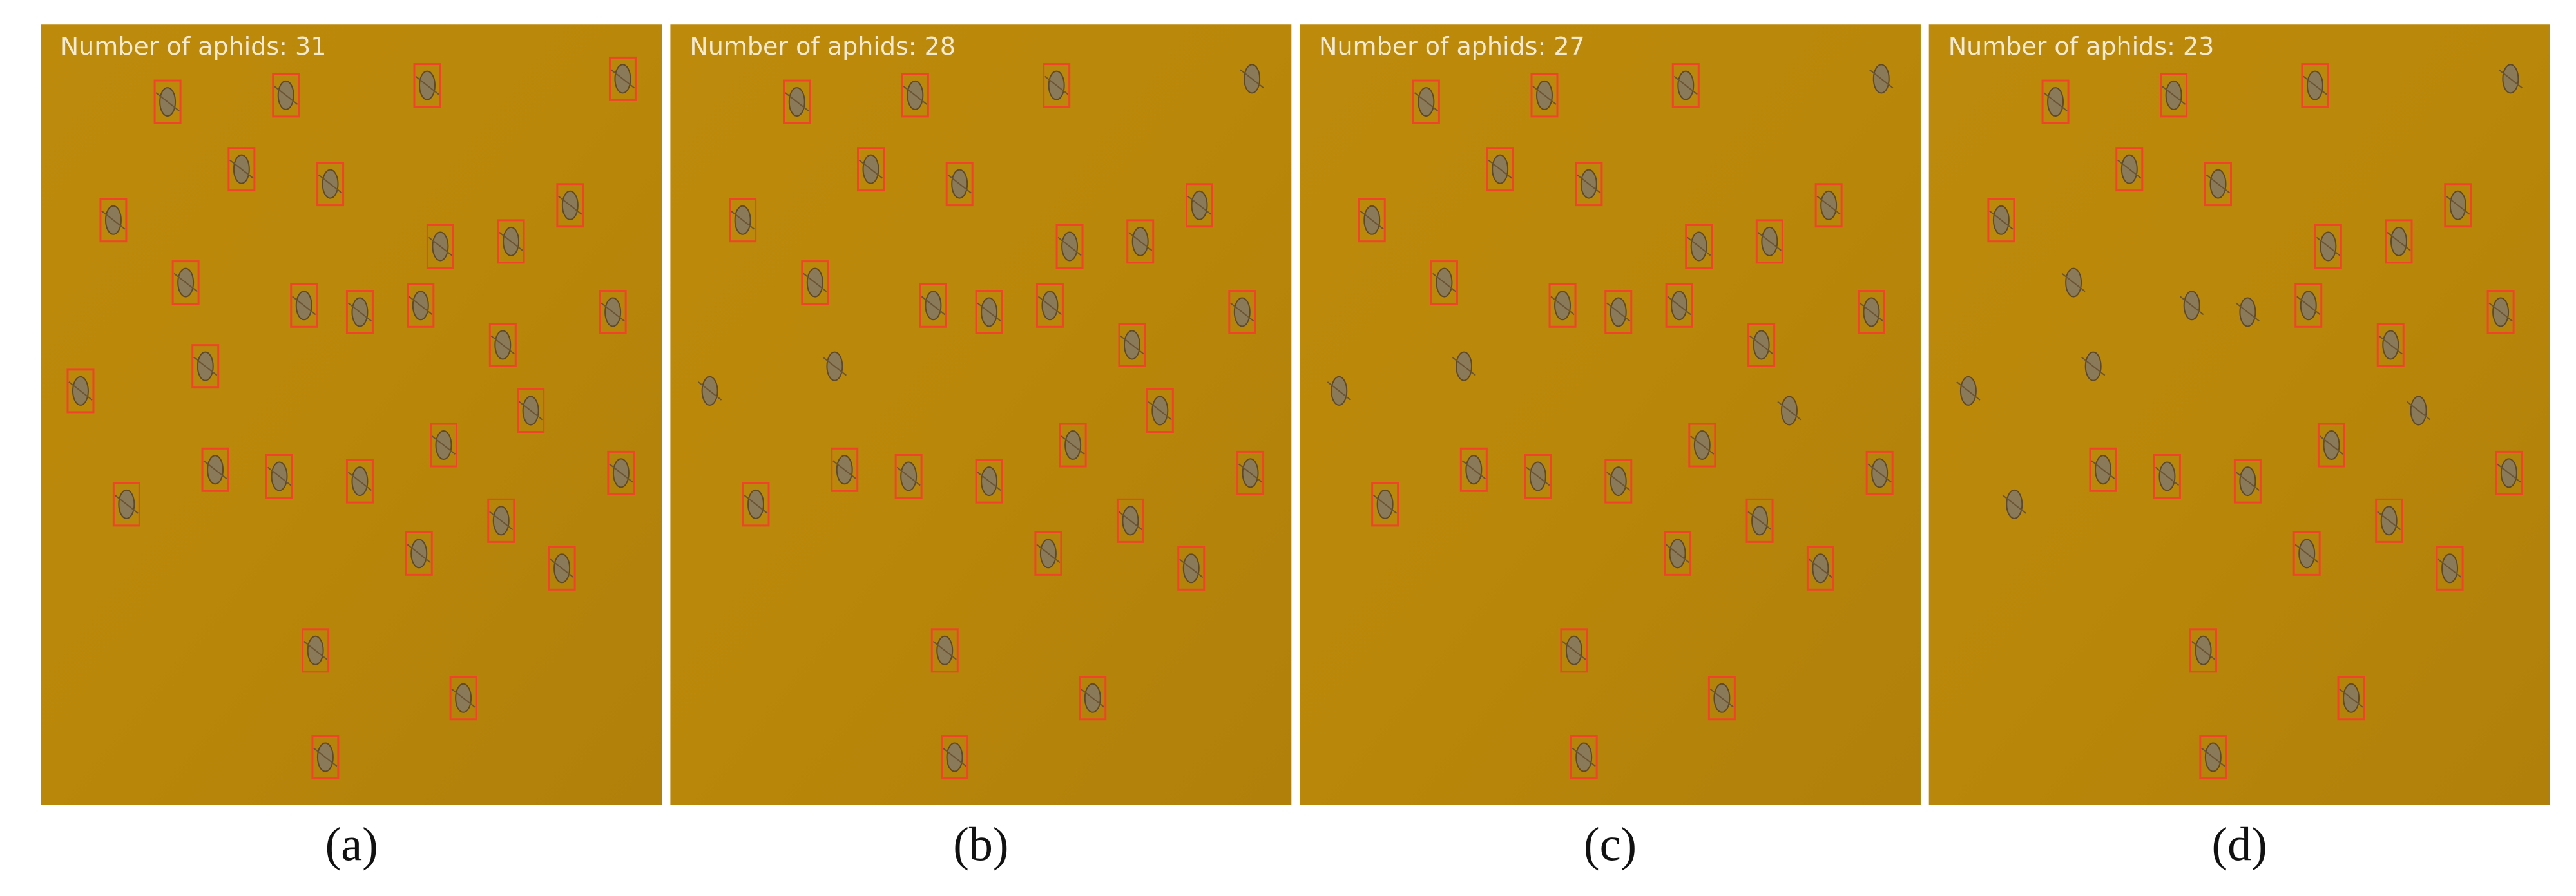 The height and width of the screenshot is (896, 2576). Describe the element at coordinates (1611, 845) in the screenshot. I see `panel-label: (c)` at that location.